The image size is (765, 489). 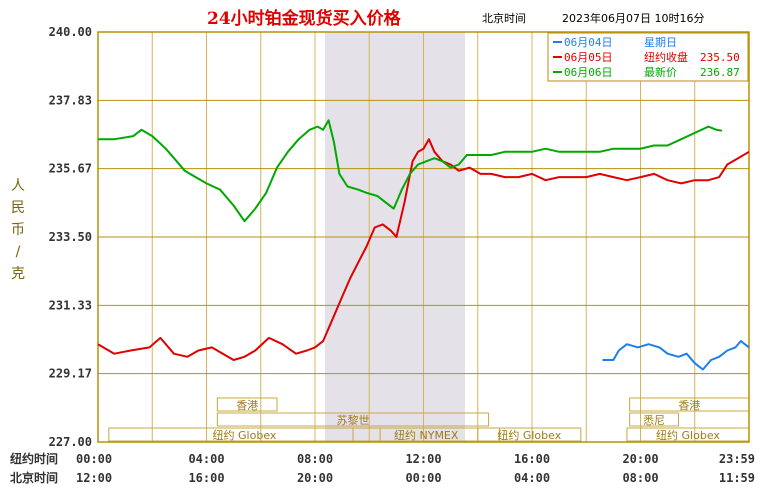 What do you see at coordinates (666, 57) in the screenshot?
I see `legend-label: 纽约收盘` at bounding box center [666, 57].